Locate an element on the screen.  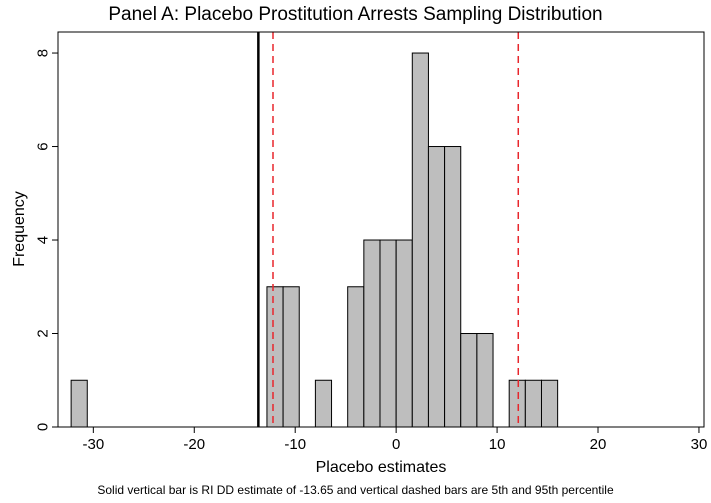
y-tick-label: 8 is located at coordinates (43, 53).